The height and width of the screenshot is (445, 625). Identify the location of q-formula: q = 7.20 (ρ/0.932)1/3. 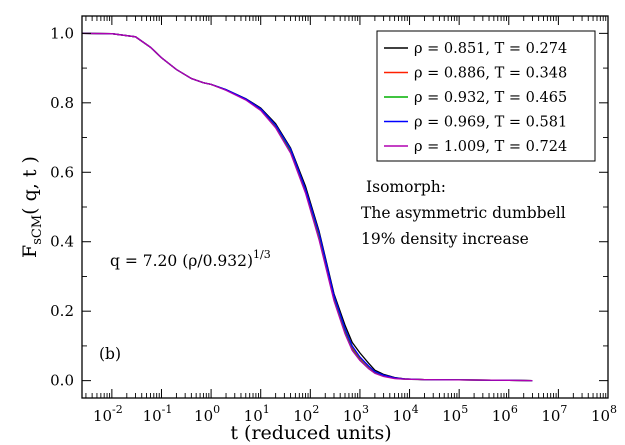
(190, 259).